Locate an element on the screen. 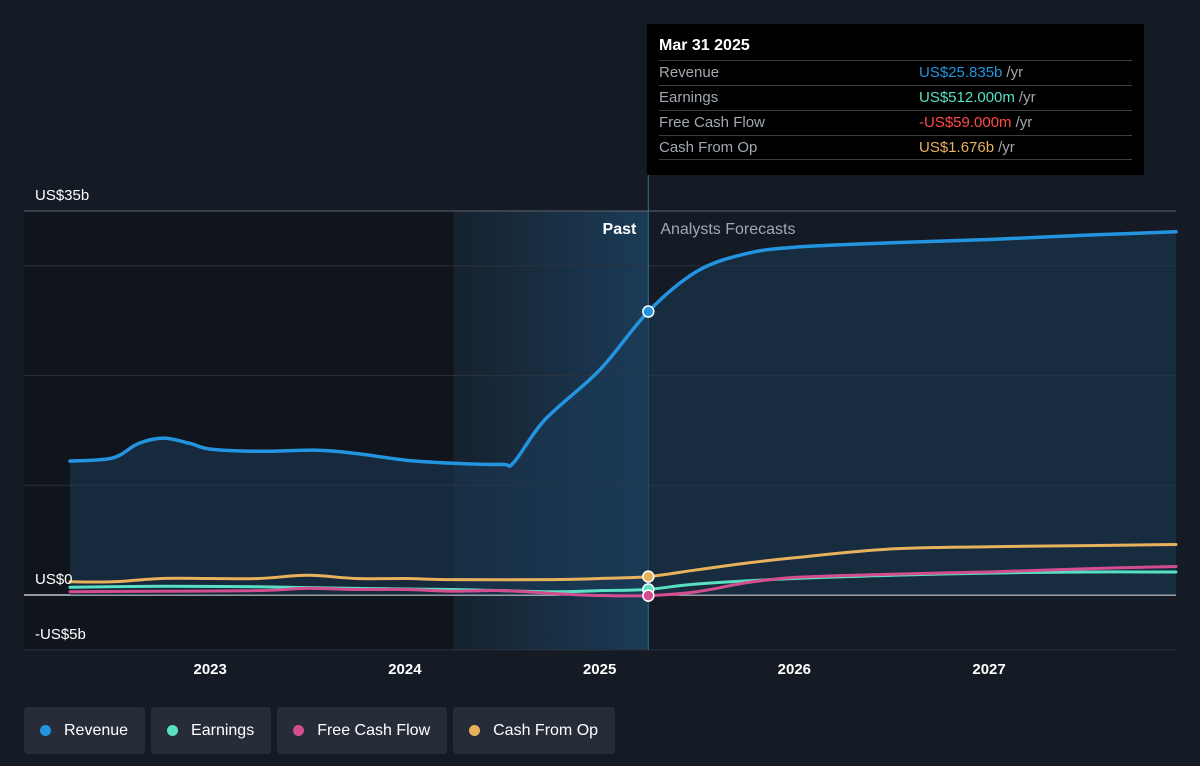 The image size is (1200, 766). legend-label: Free Cash Flow is located at coordinates (374, 730).